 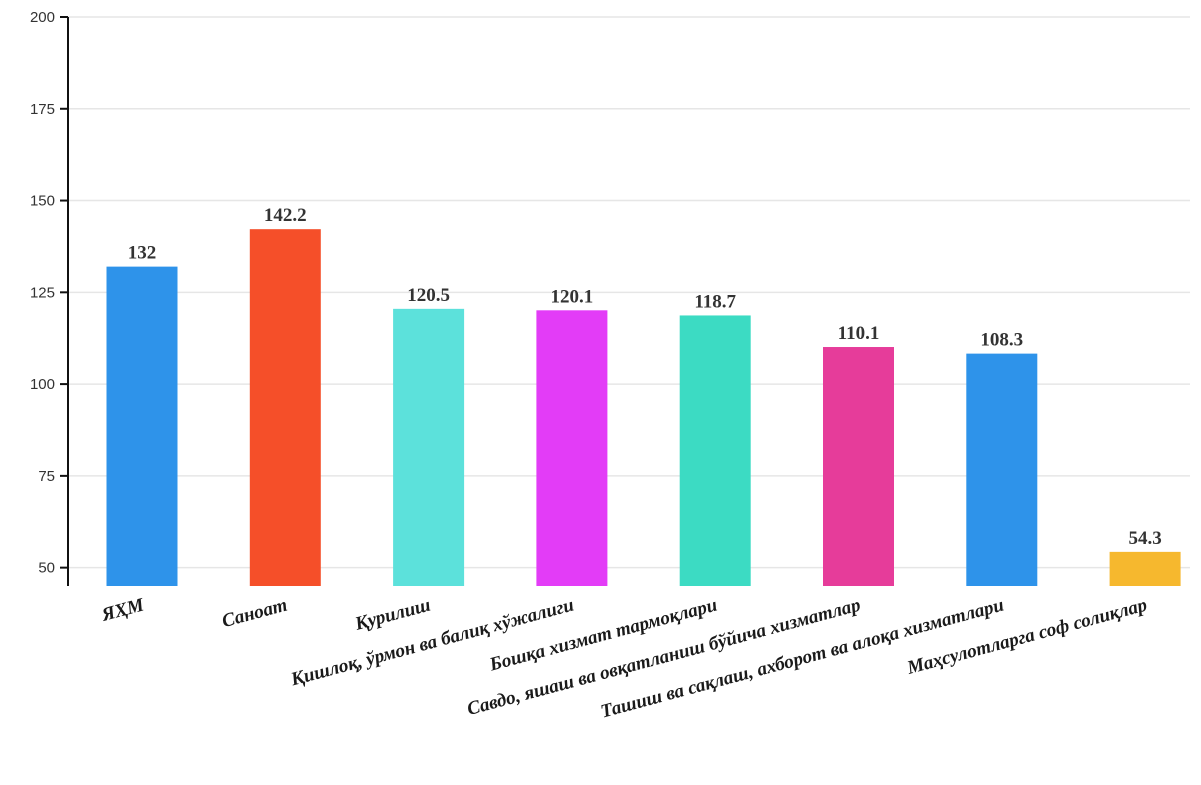 I want to click on y-tick-label-150: 150, so click(x=42, y=201).